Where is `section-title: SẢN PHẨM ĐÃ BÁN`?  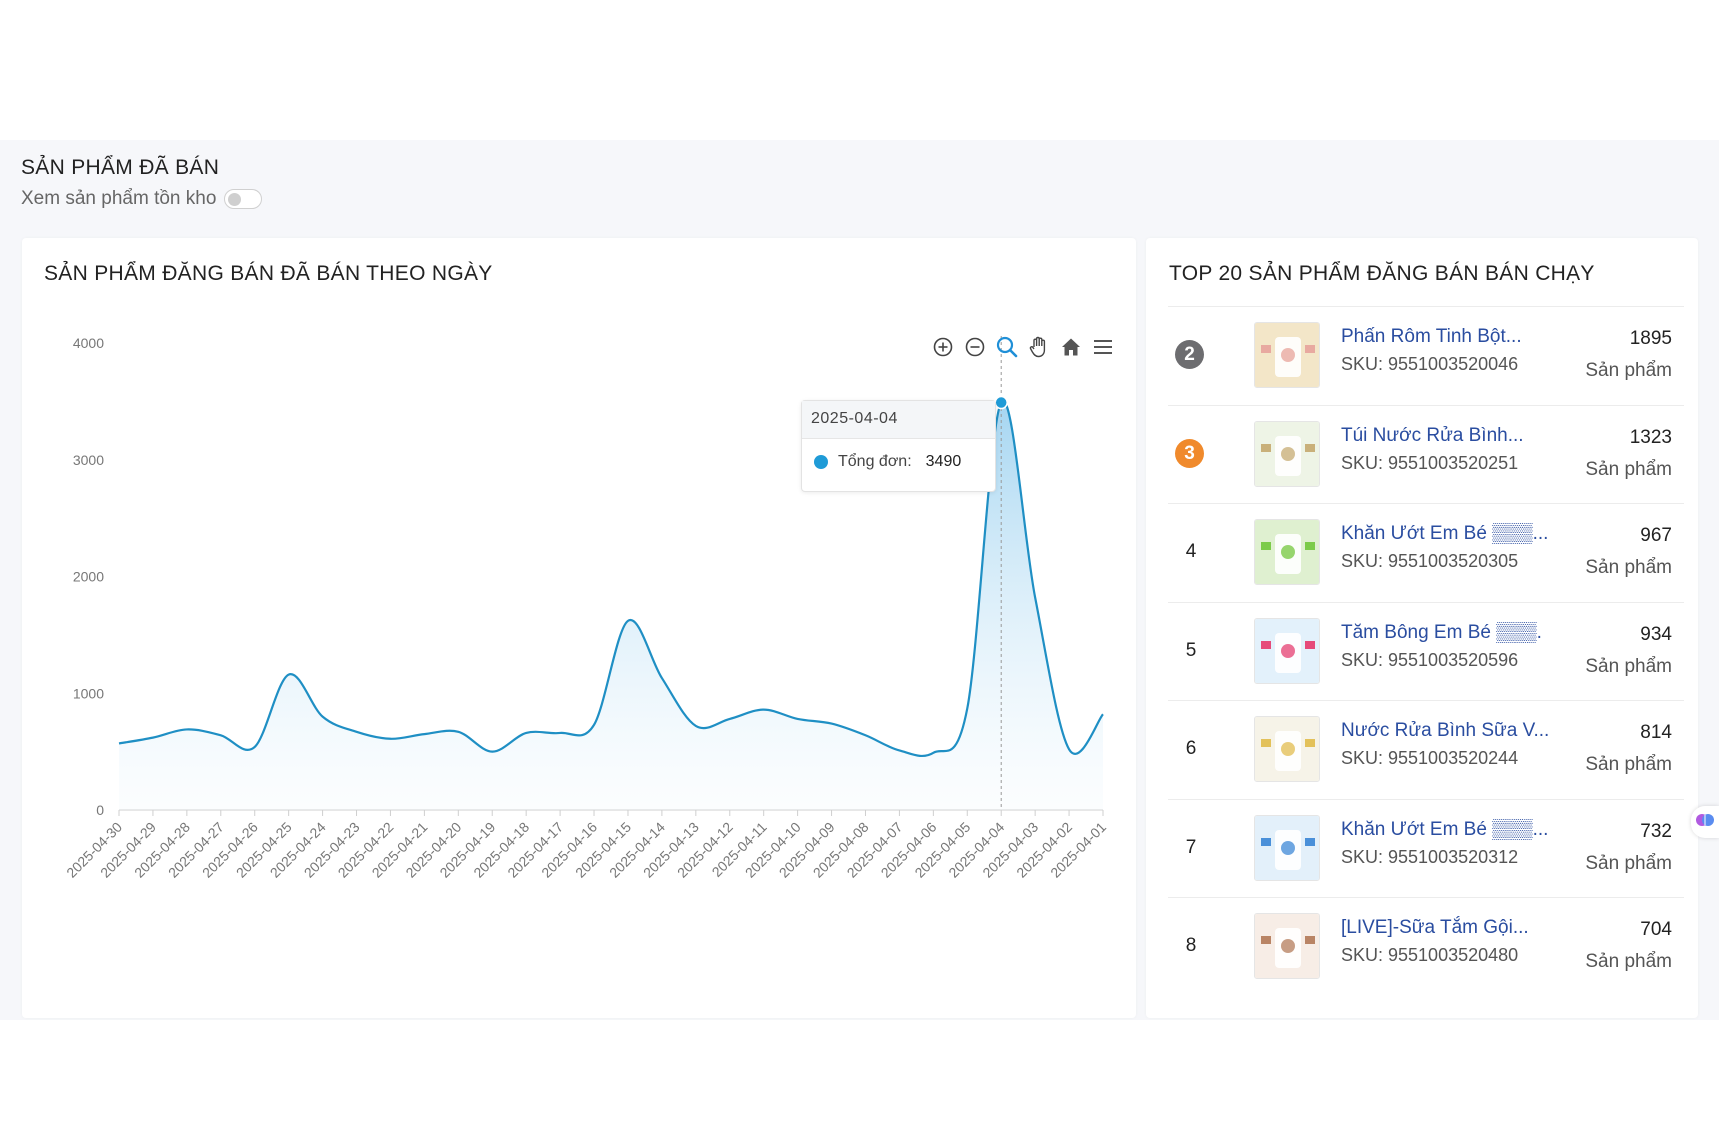
section-title: SẢN PHẨM ĐÃ BÁN is located at coordinates (120, 167).